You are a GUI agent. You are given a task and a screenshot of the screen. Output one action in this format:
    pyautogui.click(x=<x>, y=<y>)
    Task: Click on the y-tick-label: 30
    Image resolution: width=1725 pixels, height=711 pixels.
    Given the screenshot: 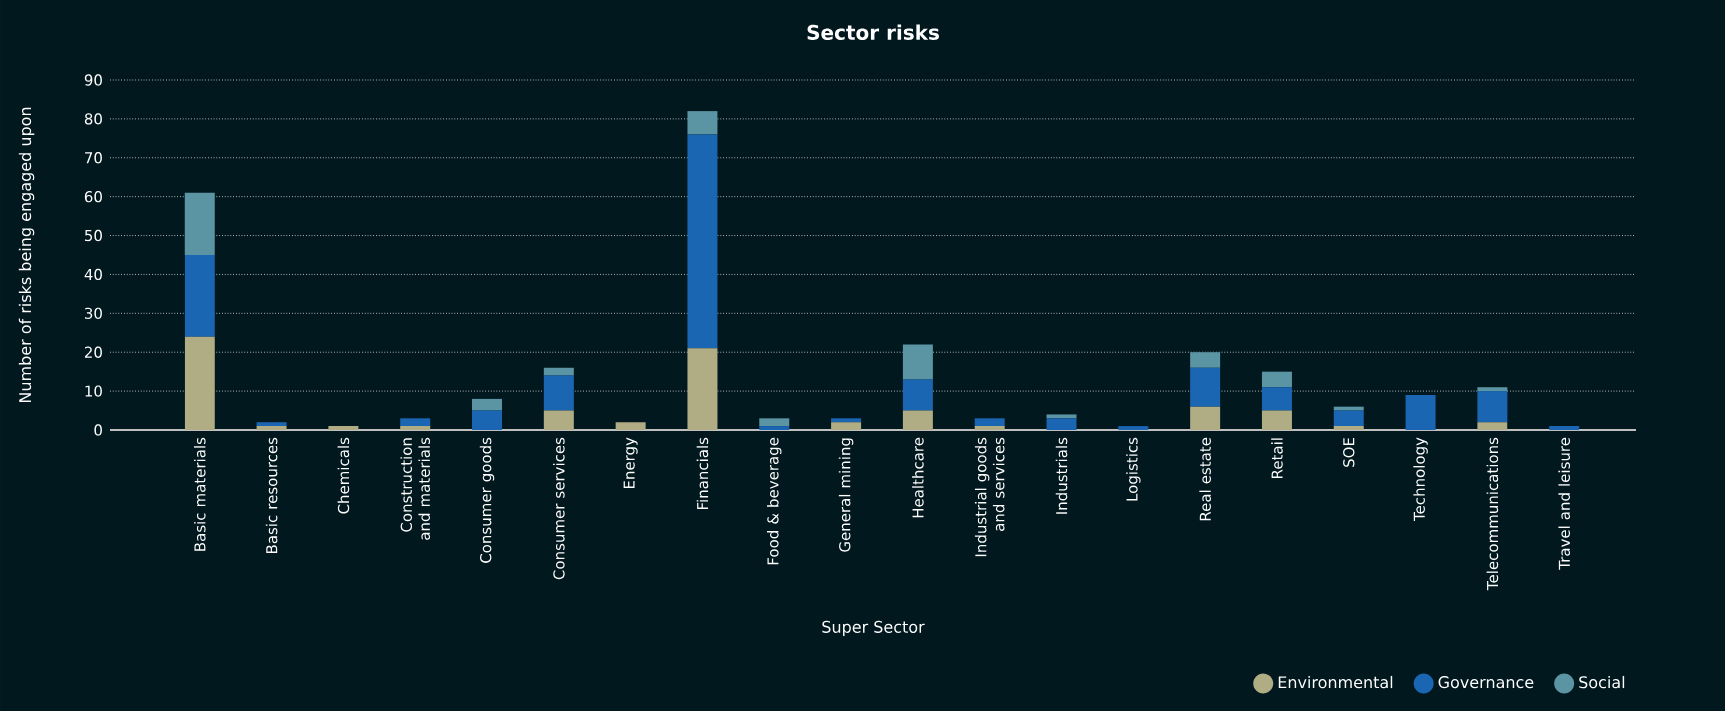 What is the action you would take?
    pyautogui.click(x=93, y=313)
    